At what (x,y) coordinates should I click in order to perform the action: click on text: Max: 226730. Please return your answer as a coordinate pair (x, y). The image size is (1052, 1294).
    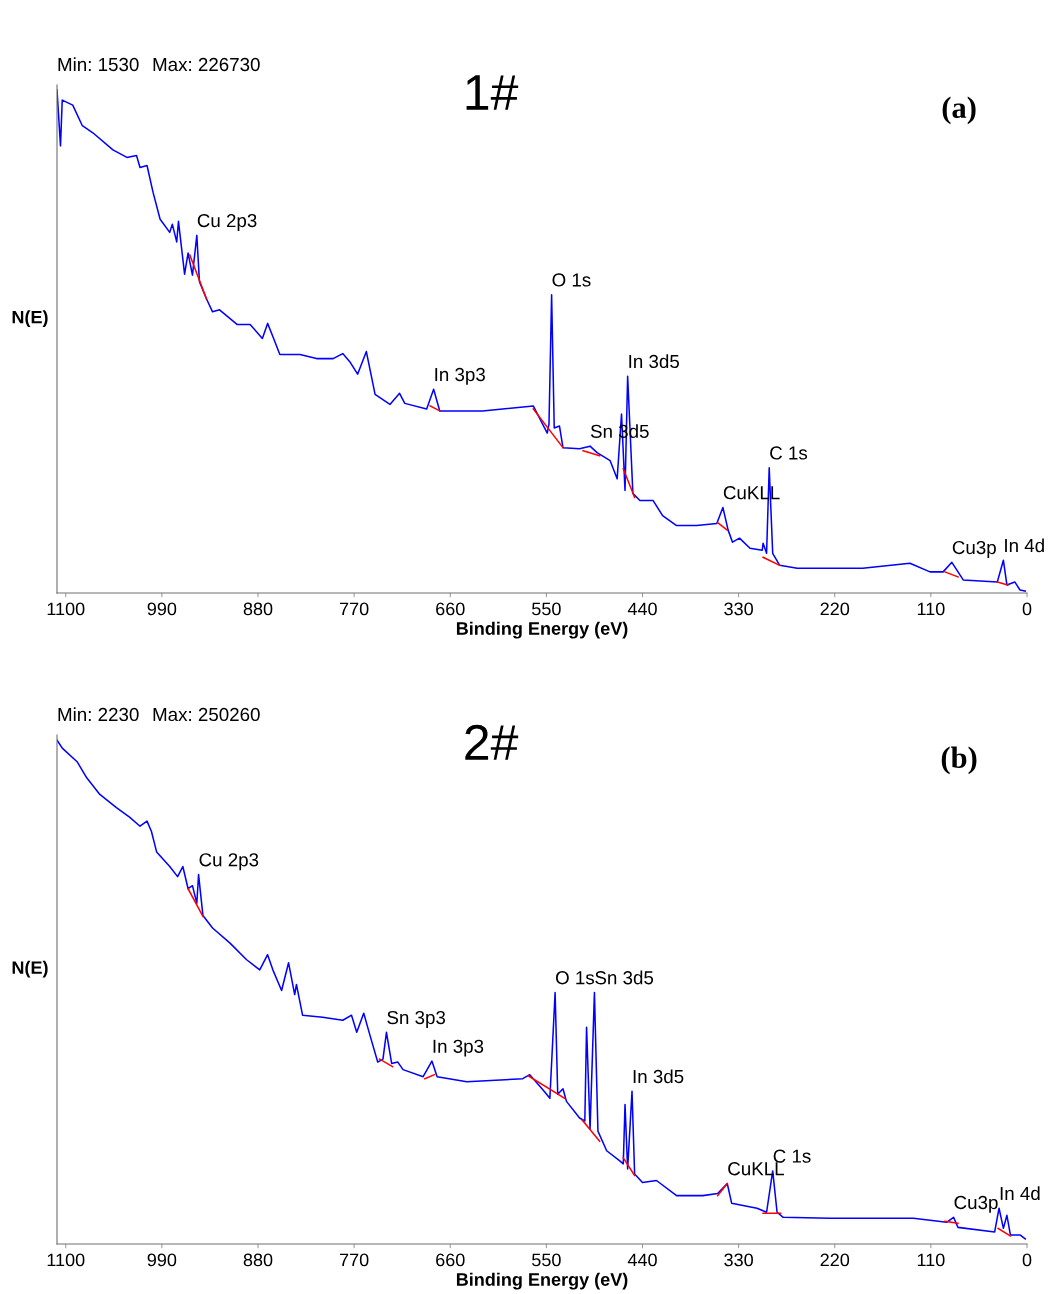
    Looking at the image, I should click on (206, 64).